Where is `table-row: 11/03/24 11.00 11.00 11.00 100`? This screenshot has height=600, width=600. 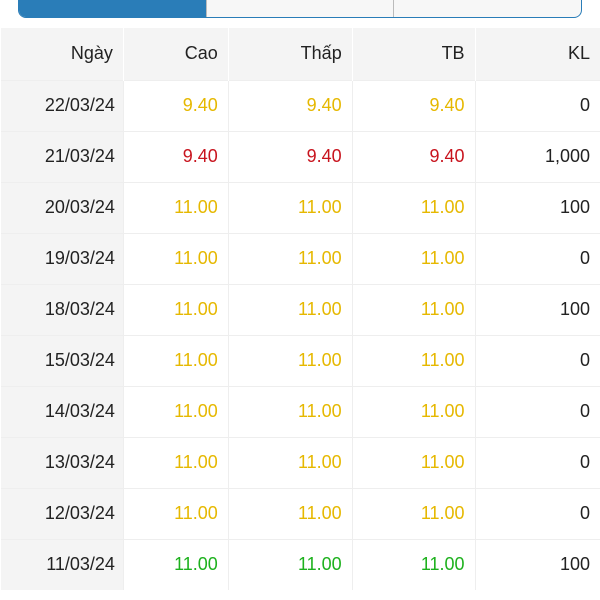
table-row: 11/03/24 11.00 11.00 11.00 100 is located at coordinates (300, 564).